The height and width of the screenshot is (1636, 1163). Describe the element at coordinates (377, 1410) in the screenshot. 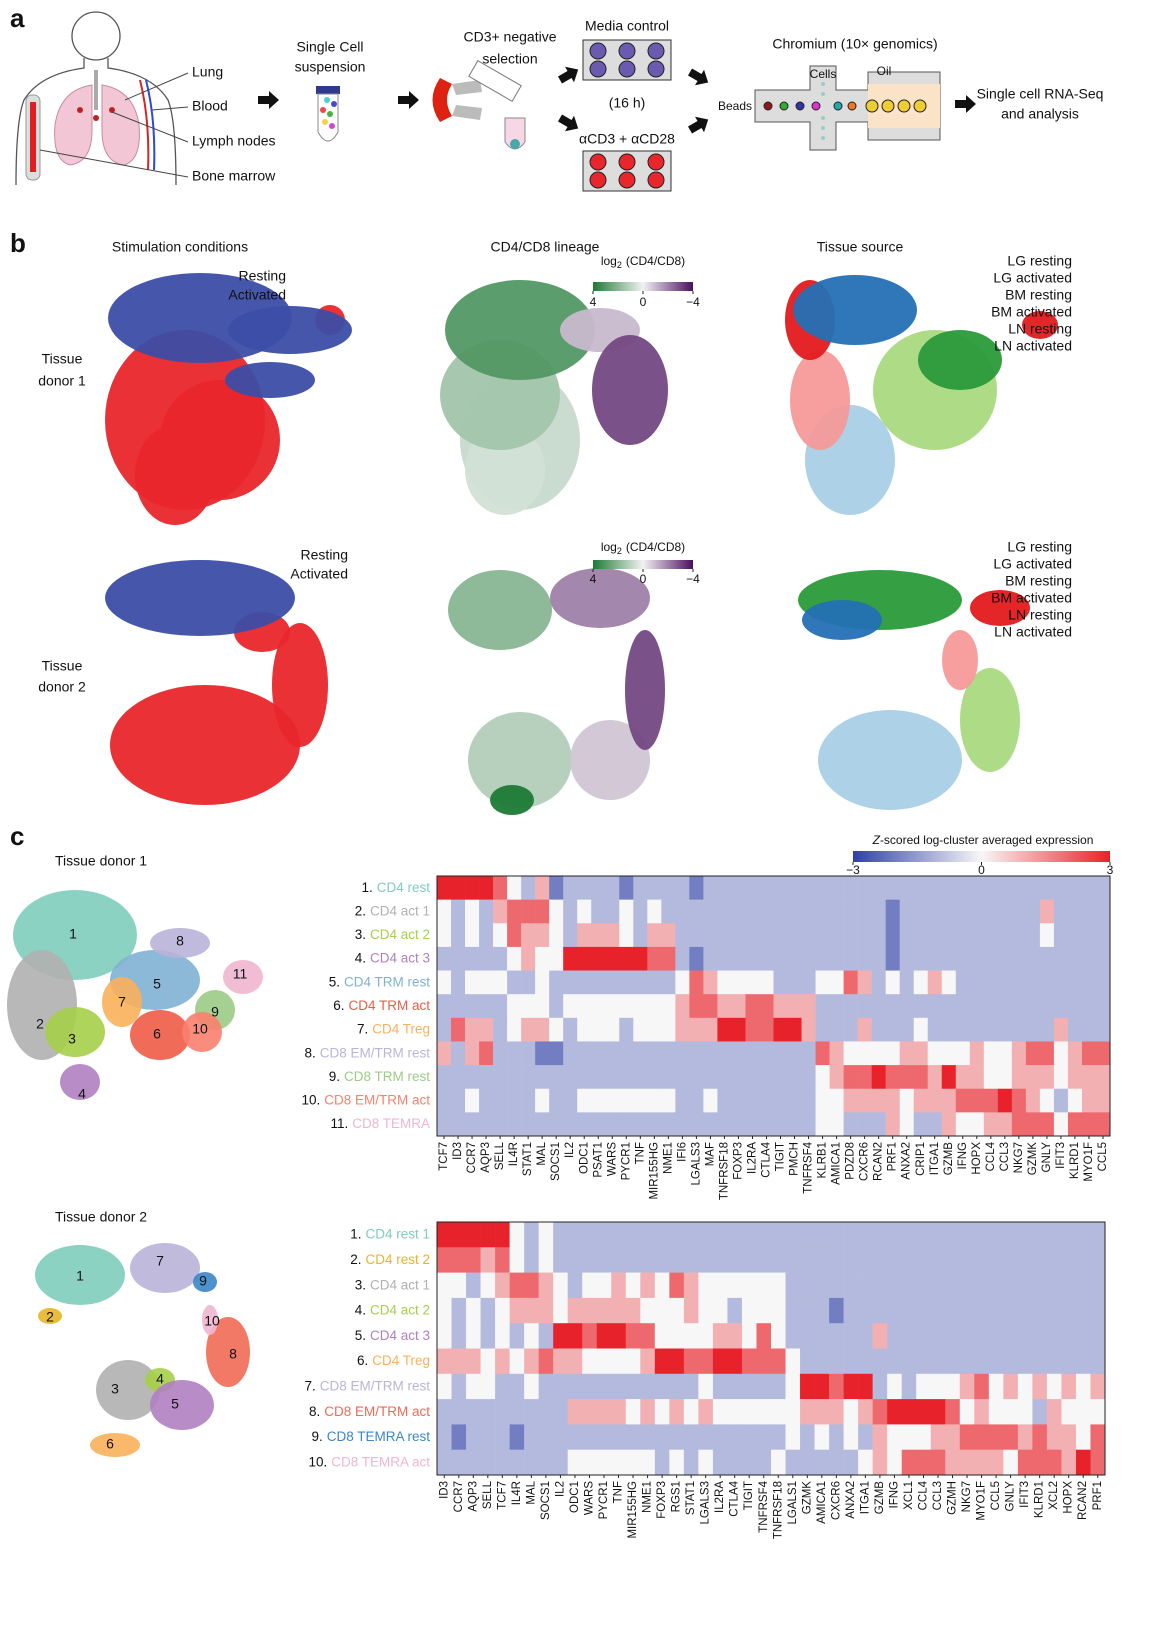

I see `row-name: CD8 EM/TRM act` at that location.